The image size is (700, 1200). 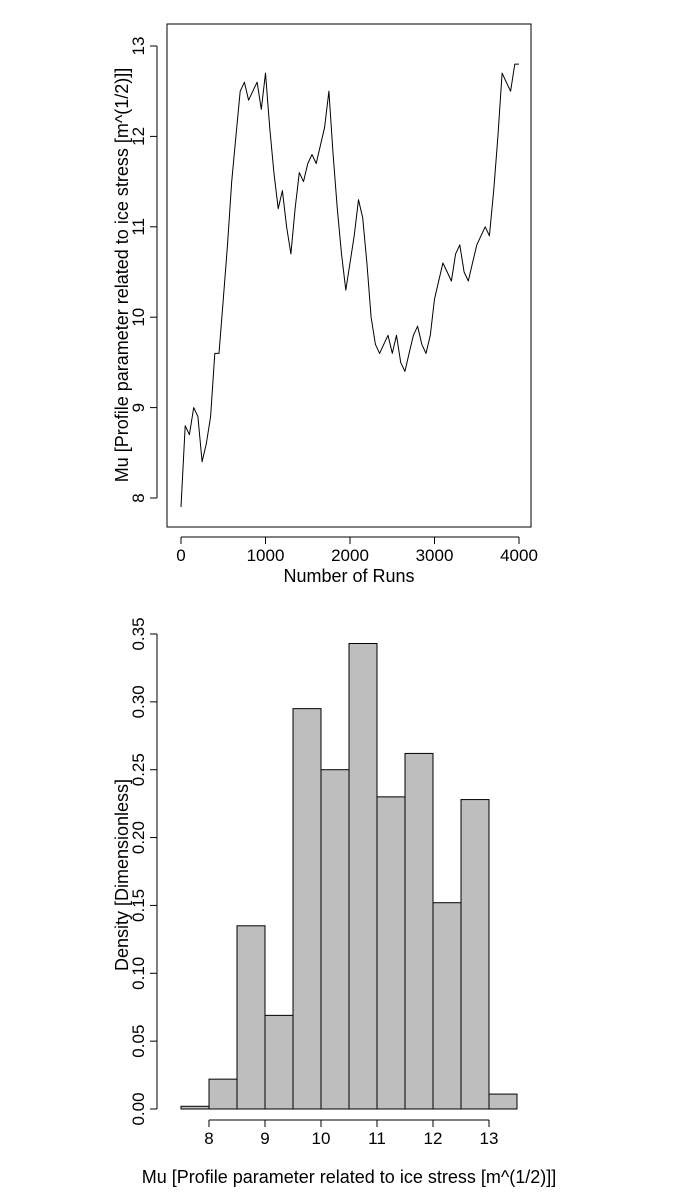 I want to click on trace-y-tick-label: 11, so click(x=138, y=227).